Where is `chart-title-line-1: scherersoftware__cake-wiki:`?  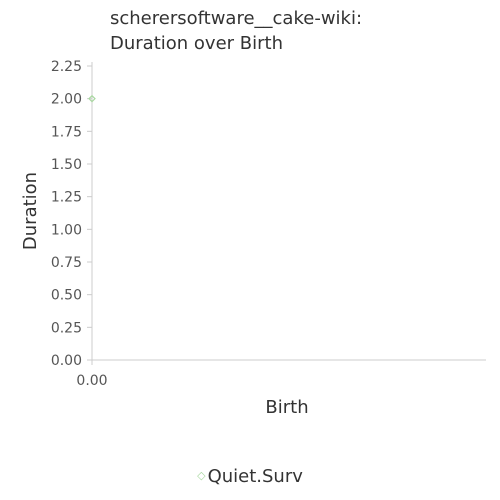
chart-title-line-1: scherersoftware__cake-wiki: is located at coordinates (236, 18).